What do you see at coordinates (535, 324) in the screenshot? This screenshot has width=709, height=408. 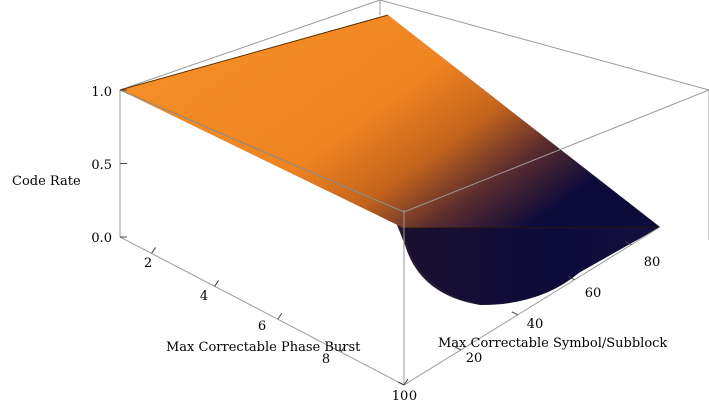 I see `y-tick-label-40: 40` at bounding box center [535, 324].